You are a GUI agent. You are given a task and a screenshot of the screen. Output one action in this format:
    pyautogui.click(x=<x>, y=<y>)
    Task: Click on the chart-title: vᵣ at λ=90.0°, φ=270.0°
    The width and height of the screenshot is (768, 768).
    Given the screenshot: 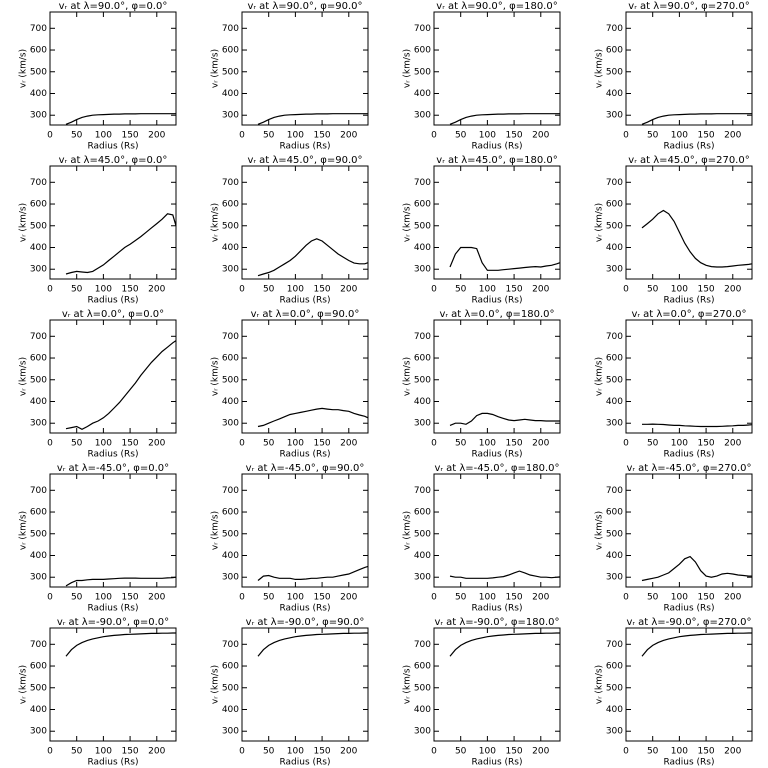 What is the action you would take?
    pyautogui.click(x=688, y=6)
    